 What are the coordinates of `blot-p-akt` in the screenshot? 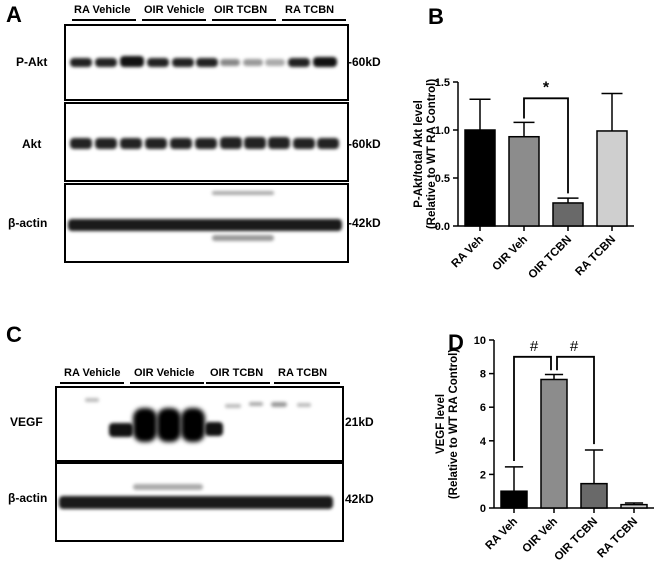 It's located at (206, 62).